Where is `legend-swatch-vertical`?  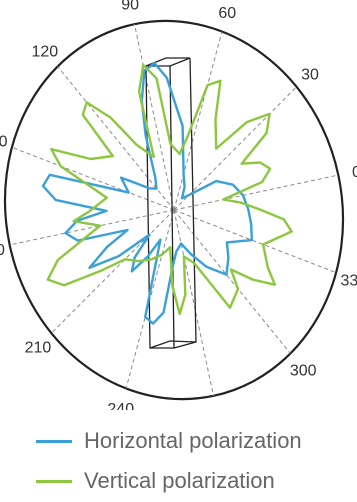 legend-swatch-vertical is located at coordinates (54, 481).